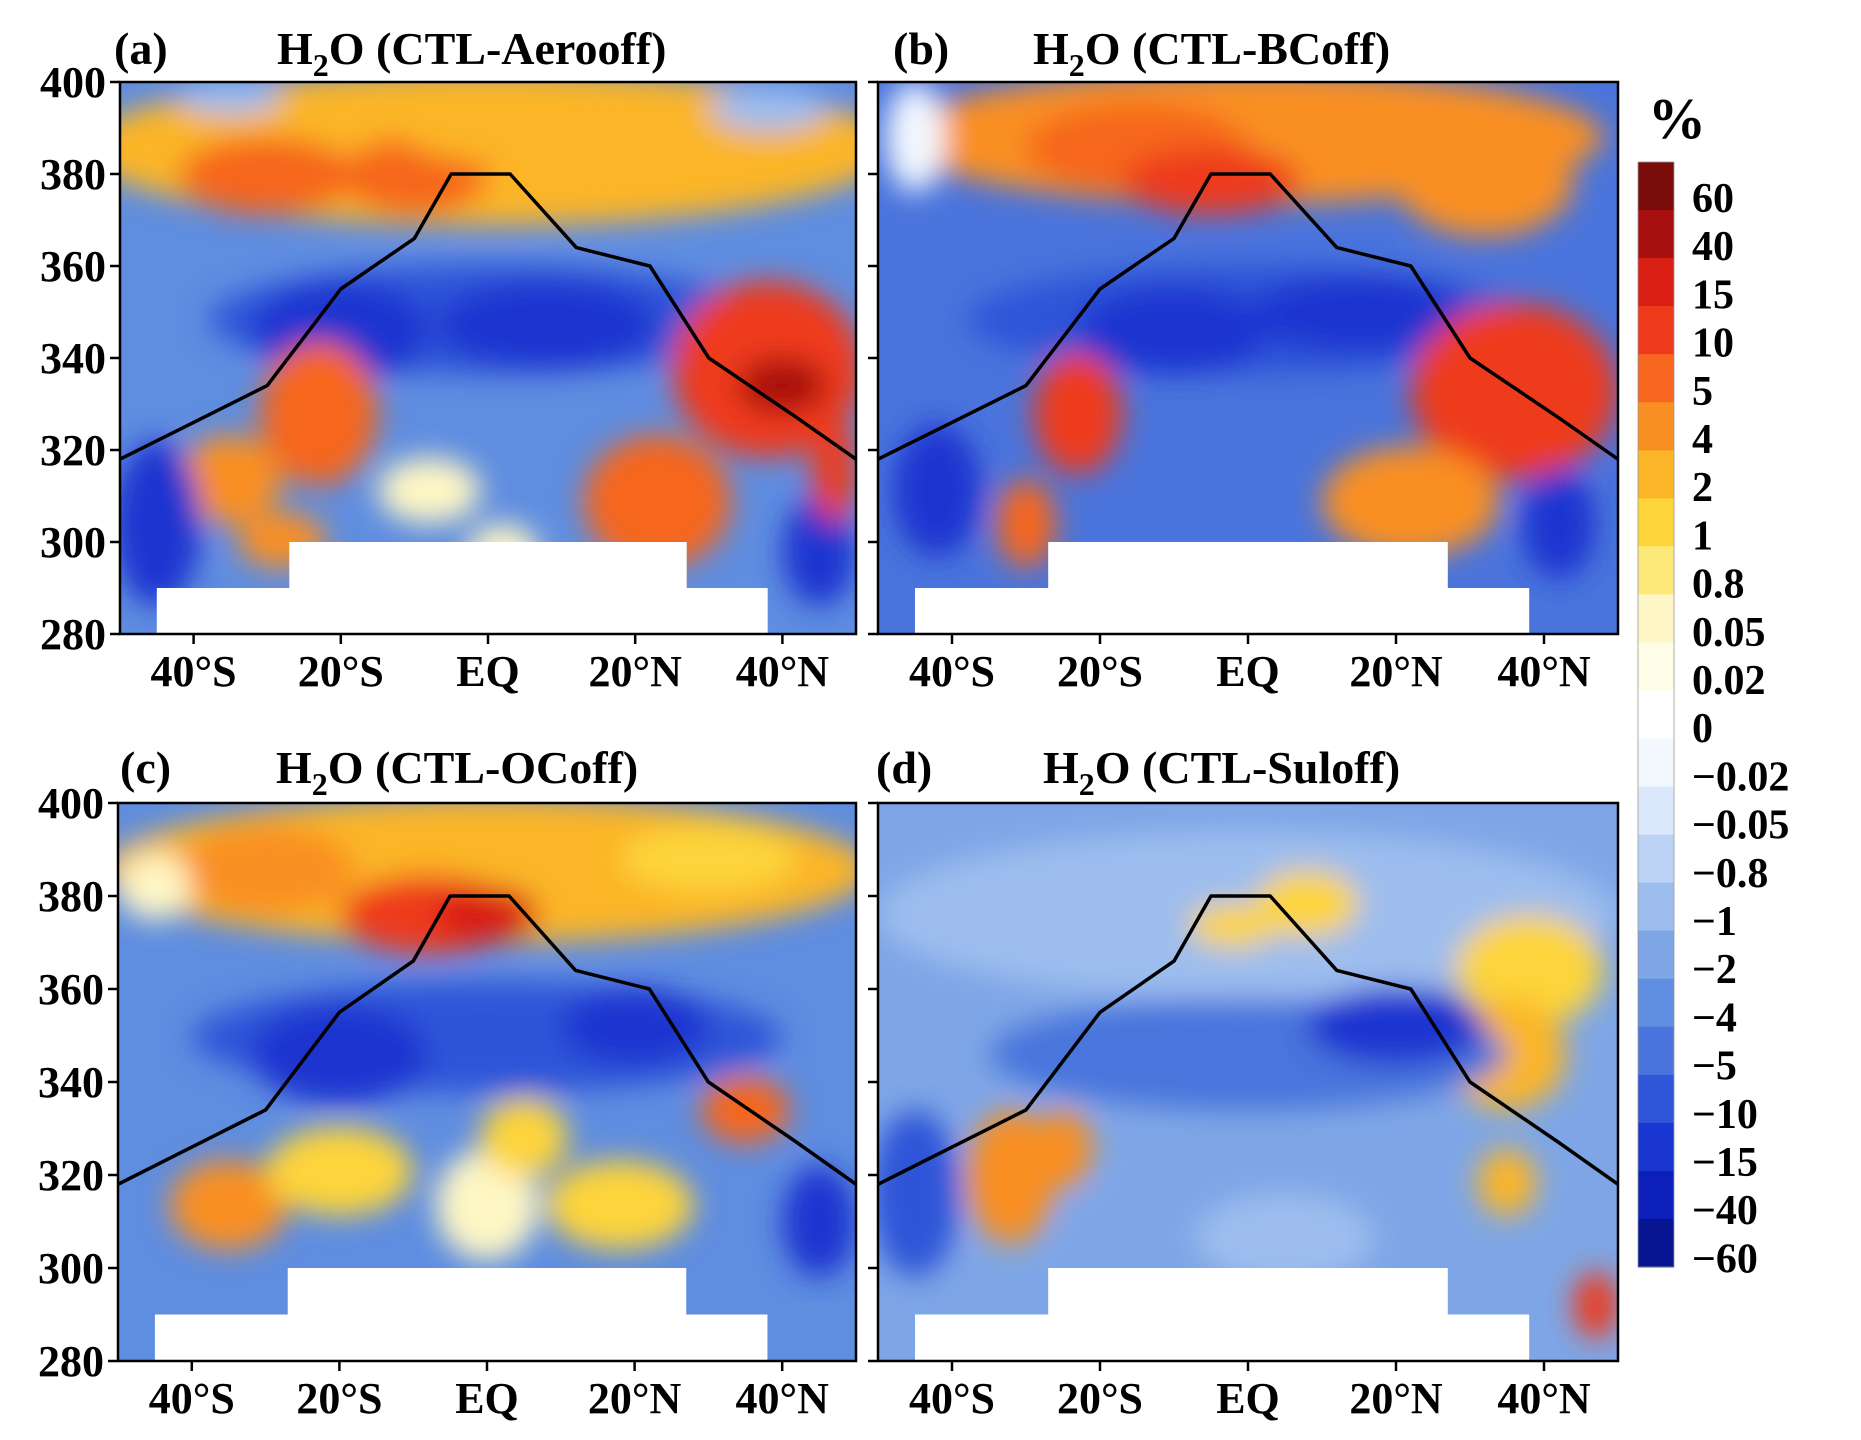  What do you see at coordinates (1725, 1259) in the screenshot?
I see `colorbar-label: −60` at bounding box center [1725, 1259].